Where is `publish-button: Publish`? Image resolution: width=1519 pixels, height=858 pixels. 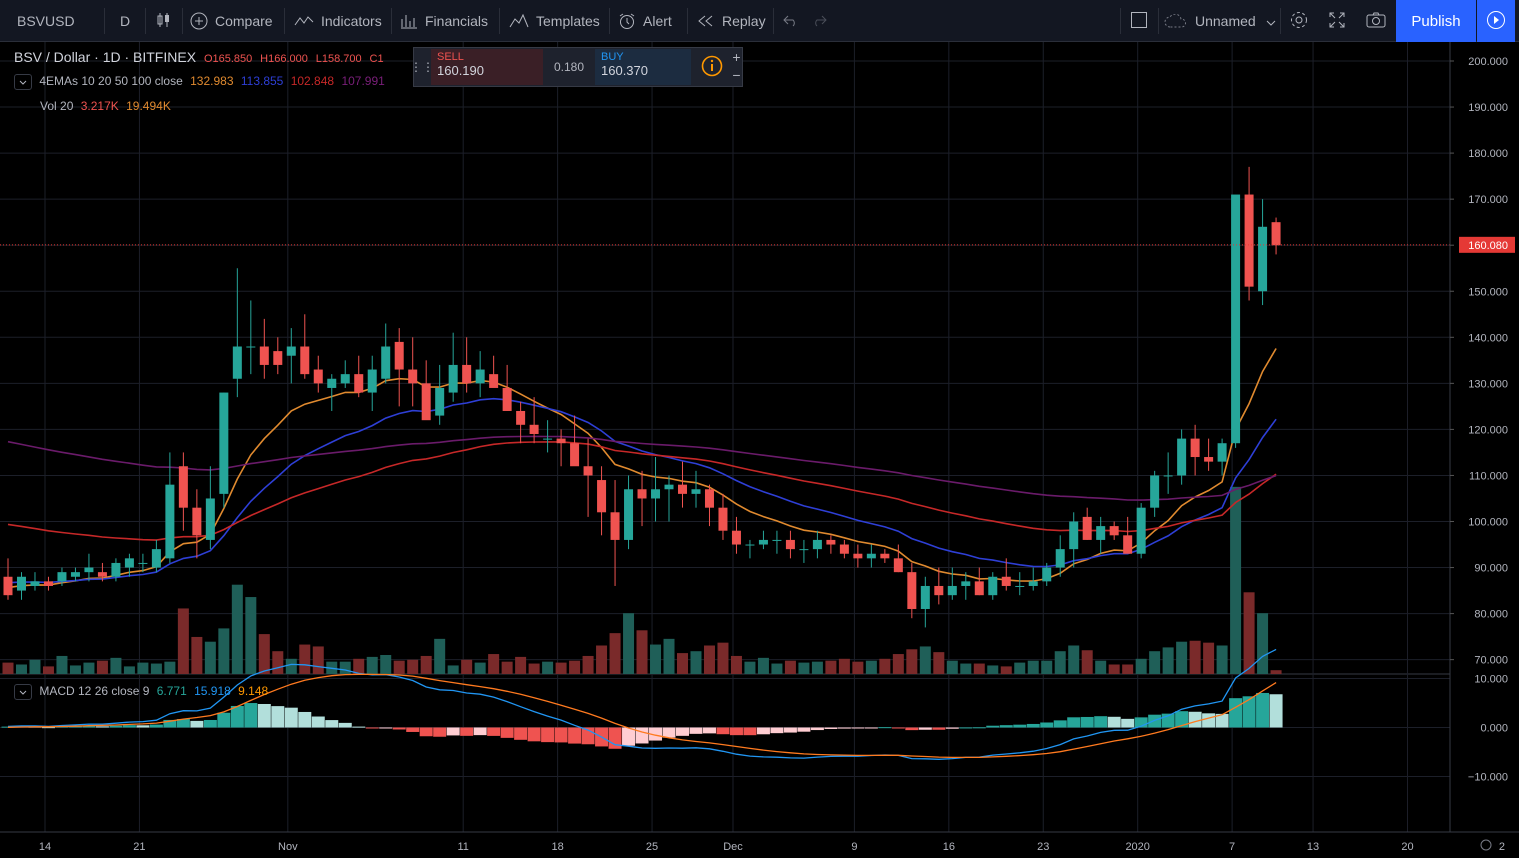 publish-button: Publish is located at coordinates (1436, 21).